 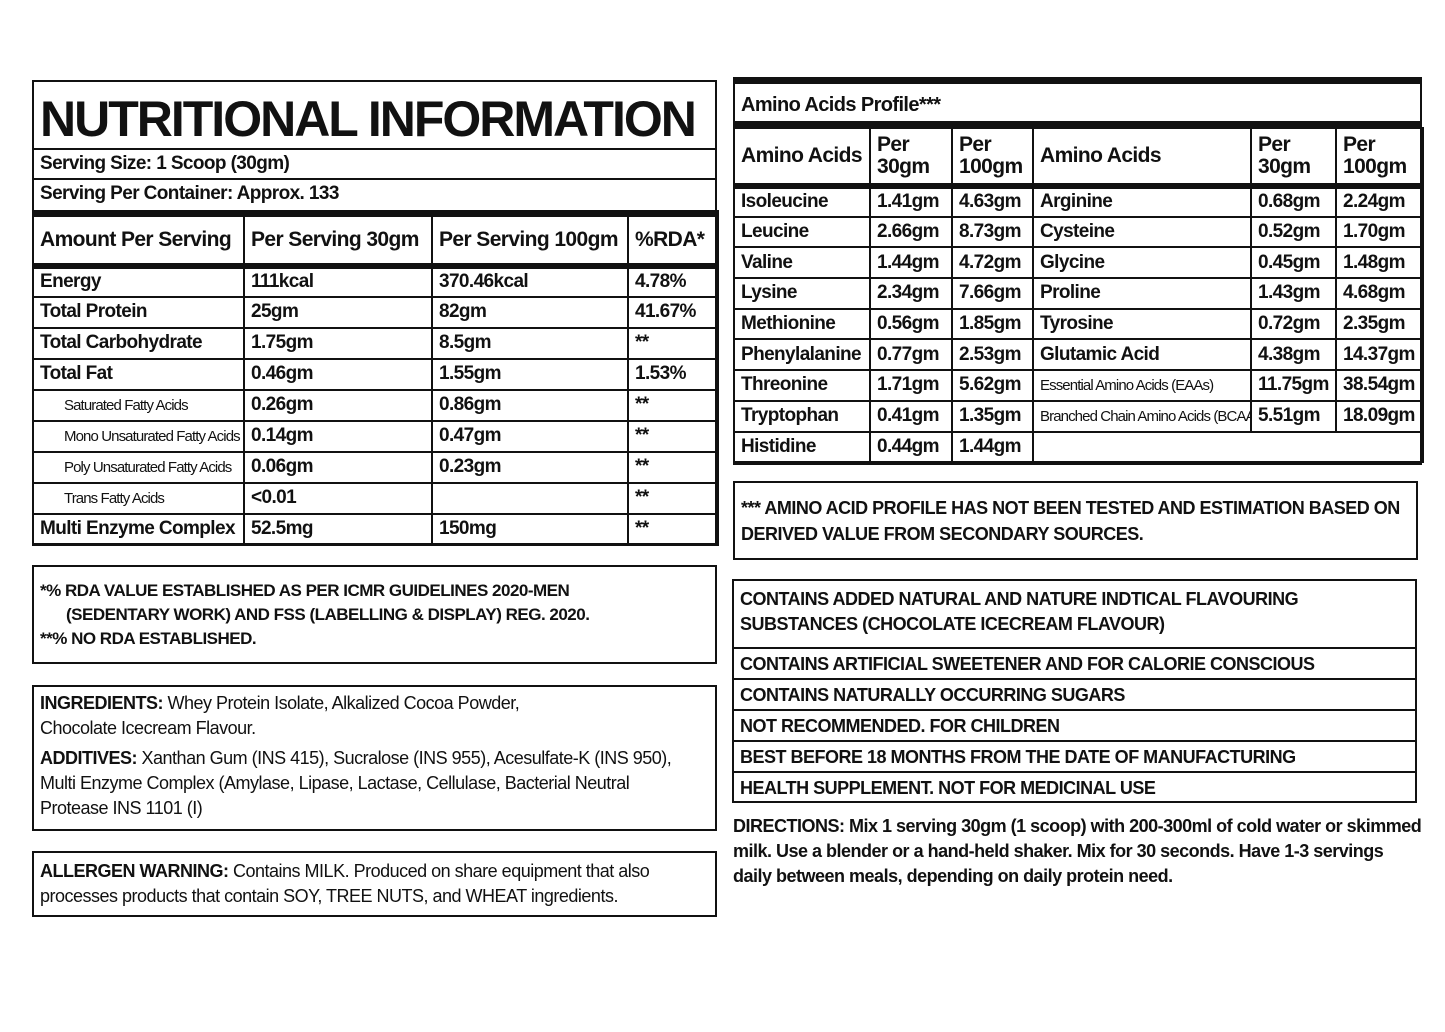 I want to click on servings-per-container: Serving Per Container: Approx. 133, so click(x=189, y=193).